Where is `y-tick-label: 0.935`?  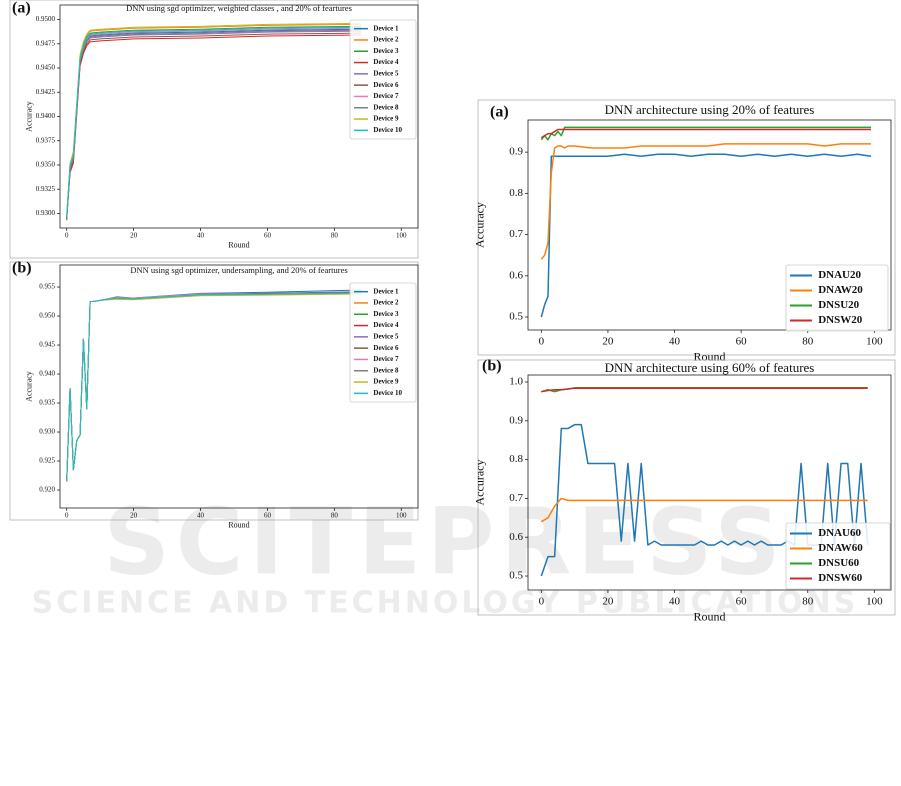
y-tick-label: 0.935 is located at coordinates (47, 403).